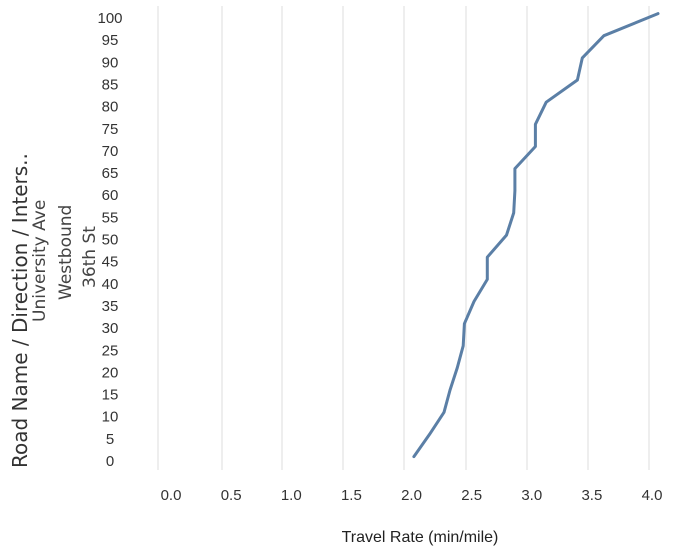 The height and width of the screenshot is (550, 674). Describe the element at coordinates (110, 129) in the screenshot. I see `y-tick-label: 75` at that location.